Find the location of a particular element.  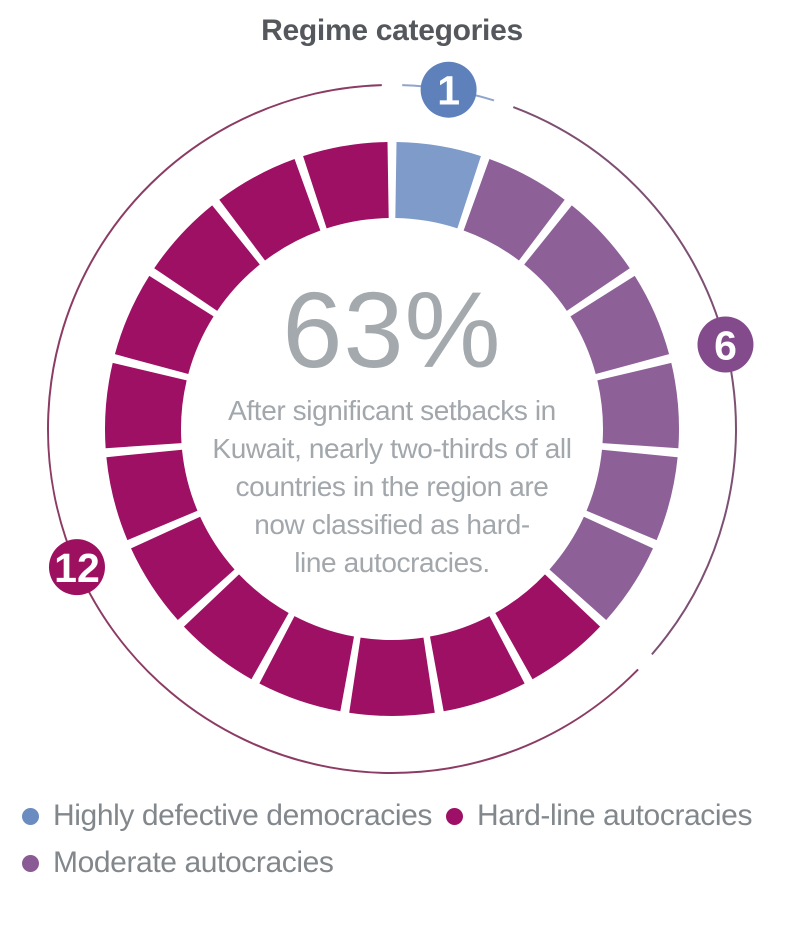

legend-label: Hard-line autocracies is located at coordinates (615, 815).